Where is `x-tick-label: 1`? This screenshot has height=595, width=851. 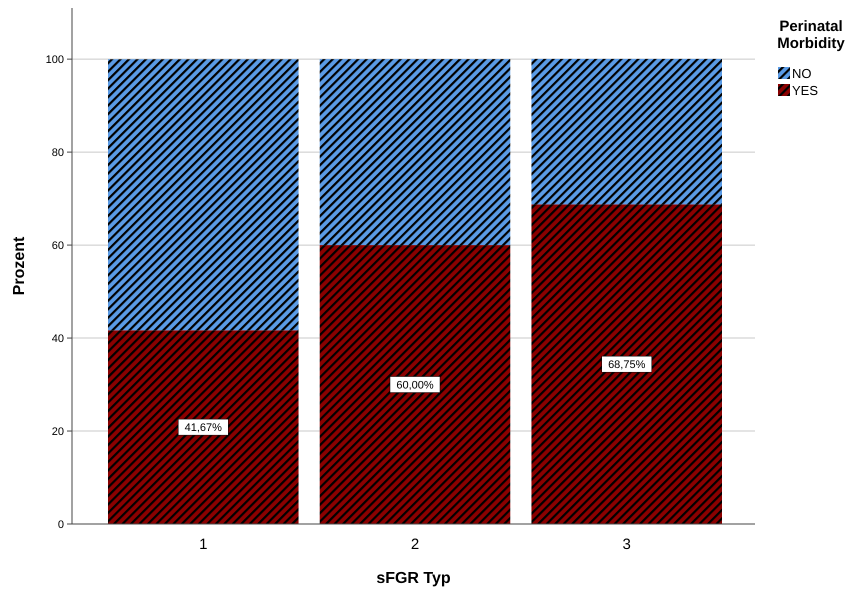 x-tick-label: 1 is located at coordinates (203, 544).